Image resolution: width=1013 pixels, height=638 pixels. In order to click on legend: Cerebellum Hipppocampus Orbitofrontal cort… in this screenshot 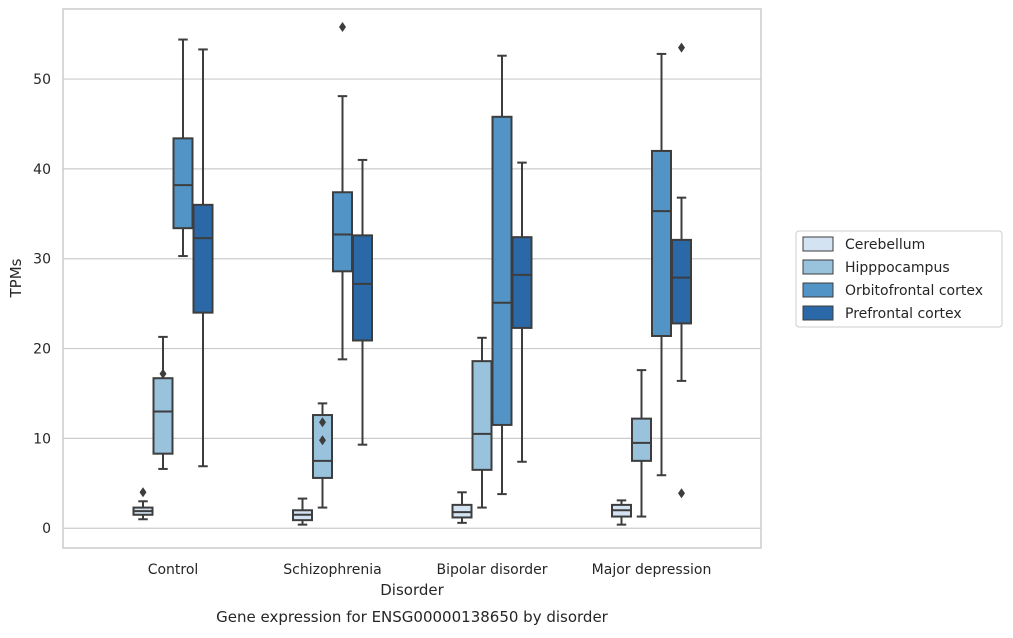, I will do `click(899, 279)`.